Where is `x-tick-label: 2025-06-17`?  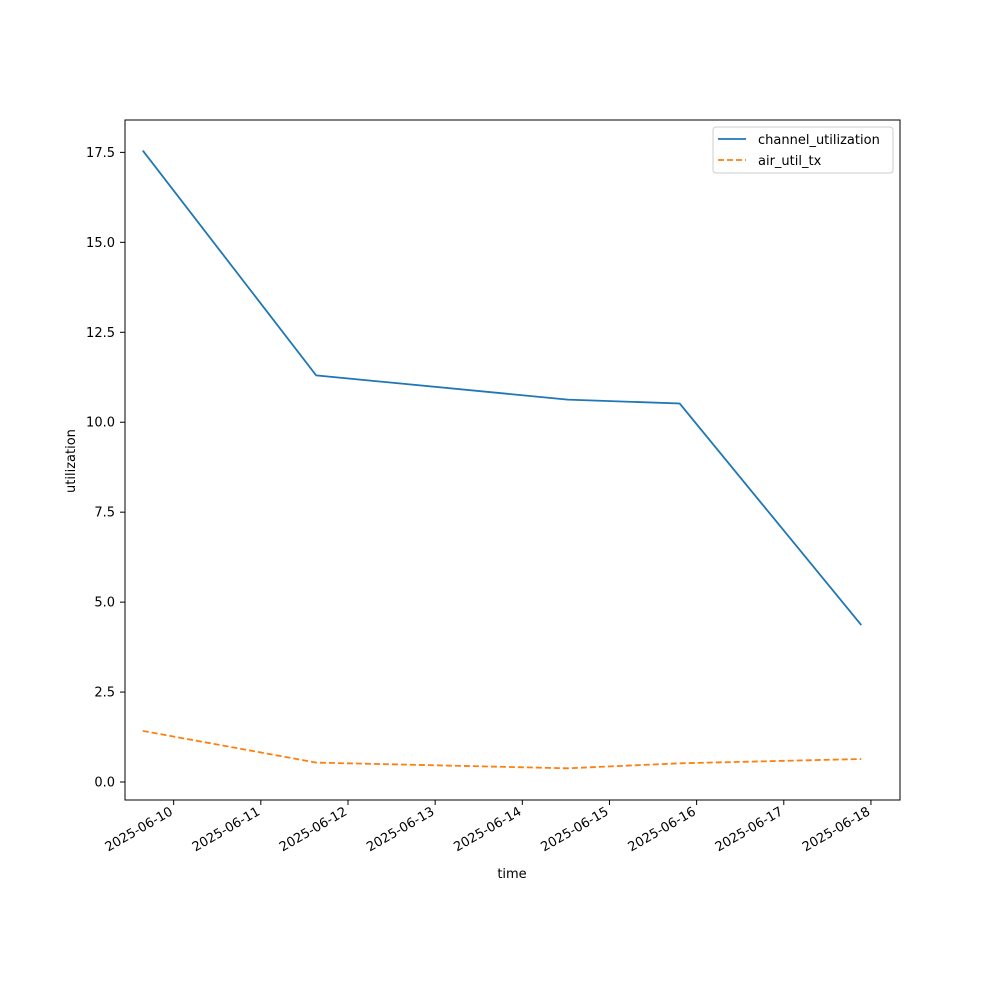 x-tick-label: 2025-06-17 is located at coordinates (749, 829).